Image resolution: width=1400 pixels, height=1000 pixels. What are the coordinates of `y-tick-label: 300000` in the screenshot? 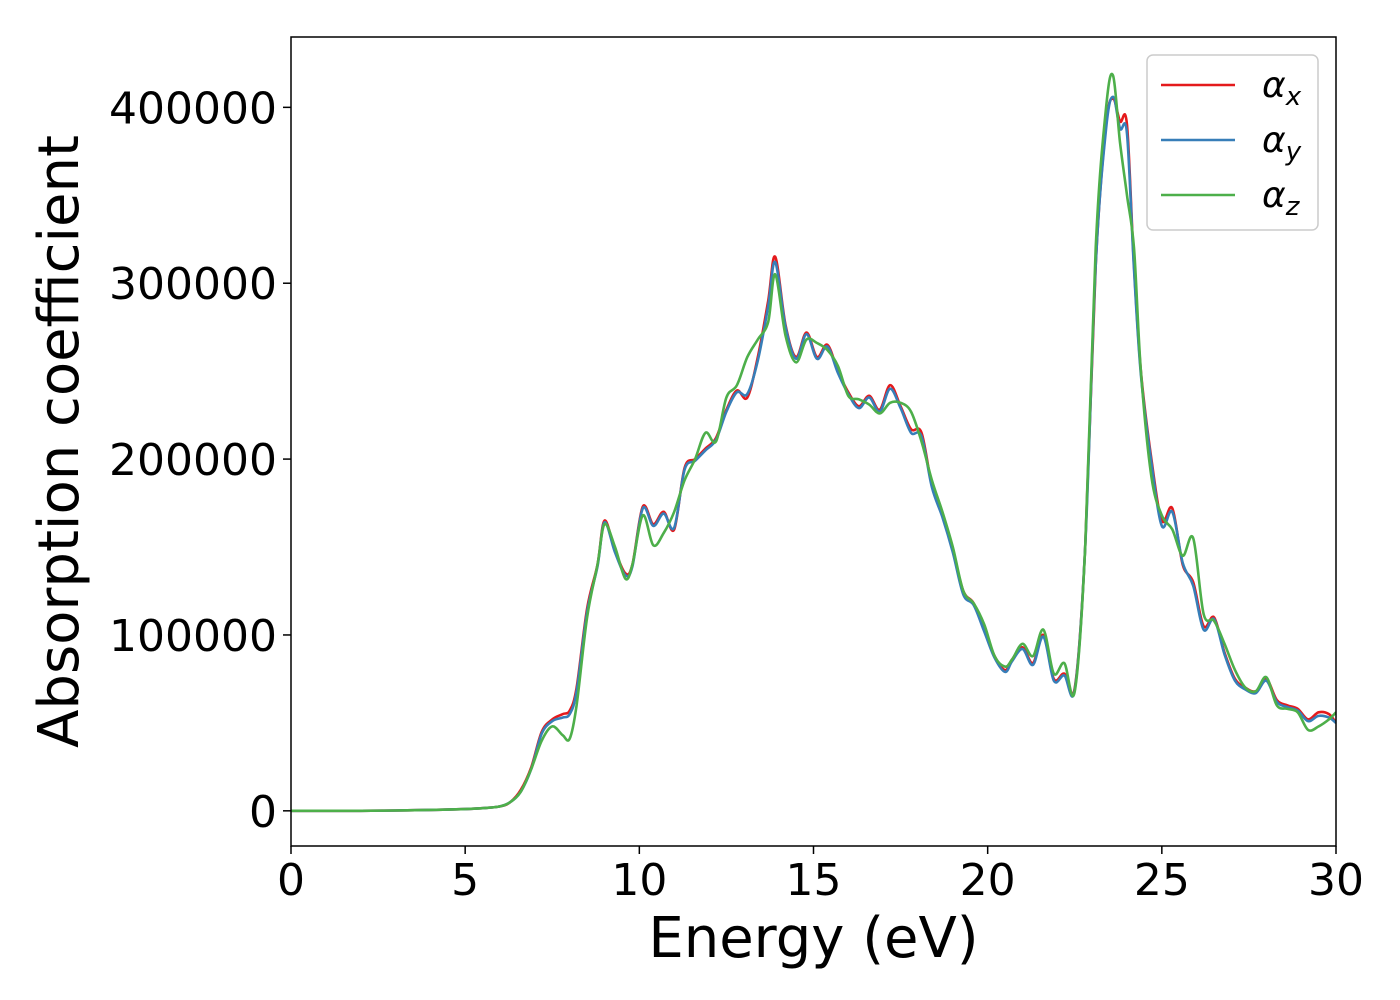 It's located at (193, 284).